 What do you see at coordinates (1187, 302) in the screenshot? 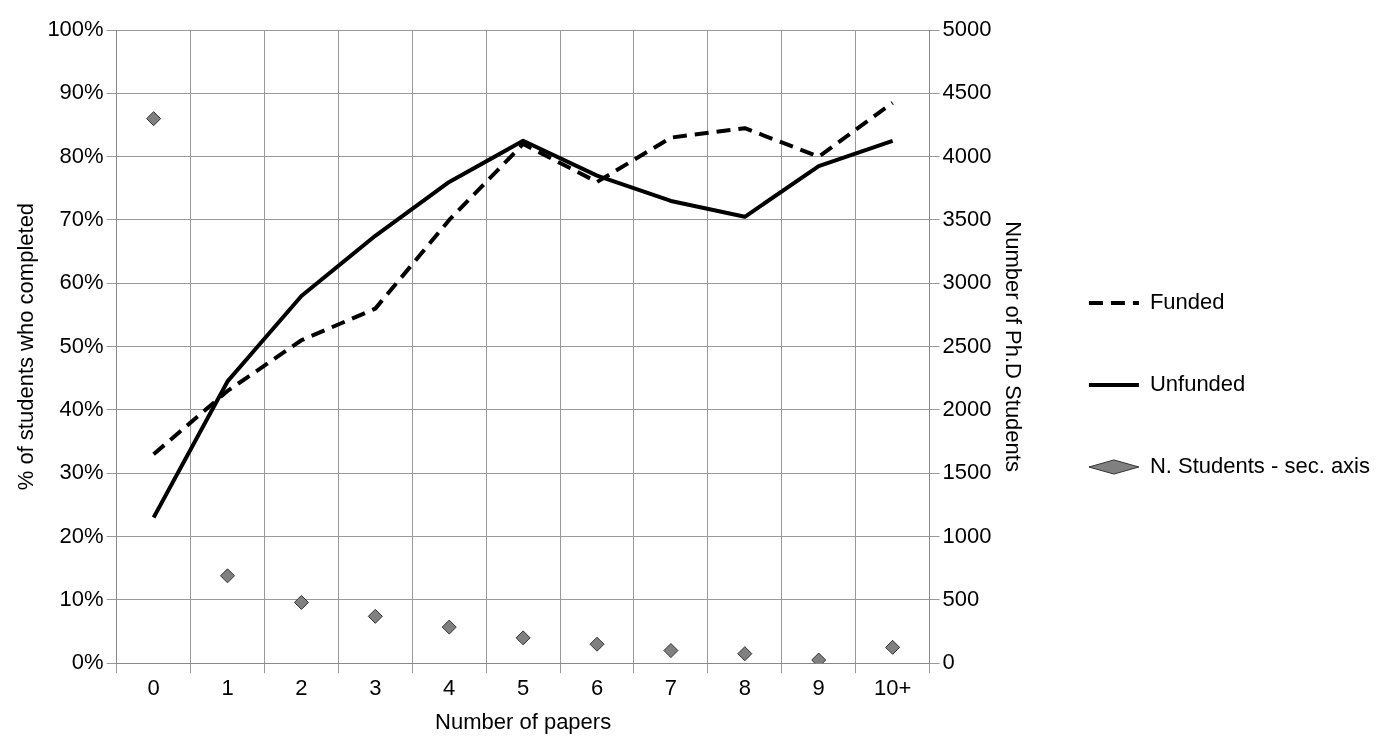
I see `legend-label: Funded` at bounding box center [1187, 302].